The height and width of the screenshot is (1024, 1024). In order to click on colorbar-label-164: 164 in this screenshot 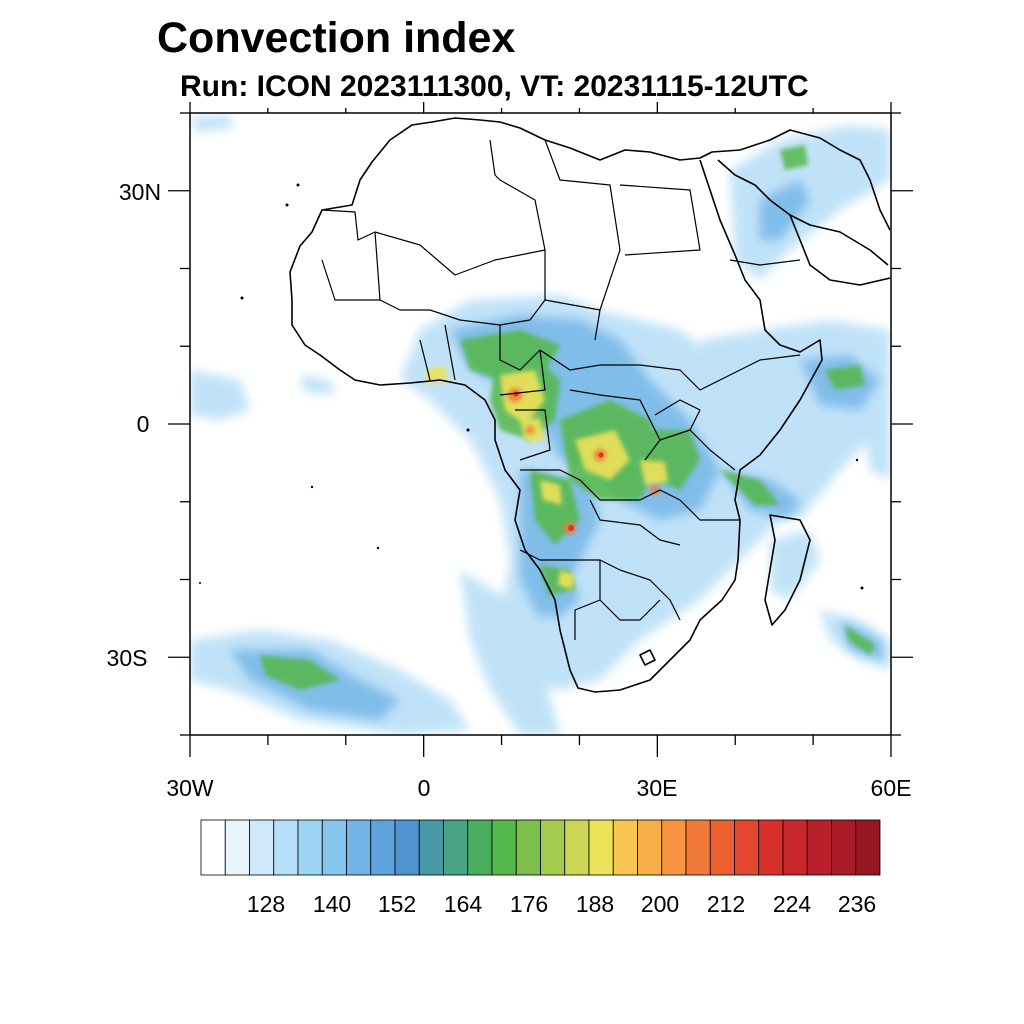, I will do `click(463, 904)`.